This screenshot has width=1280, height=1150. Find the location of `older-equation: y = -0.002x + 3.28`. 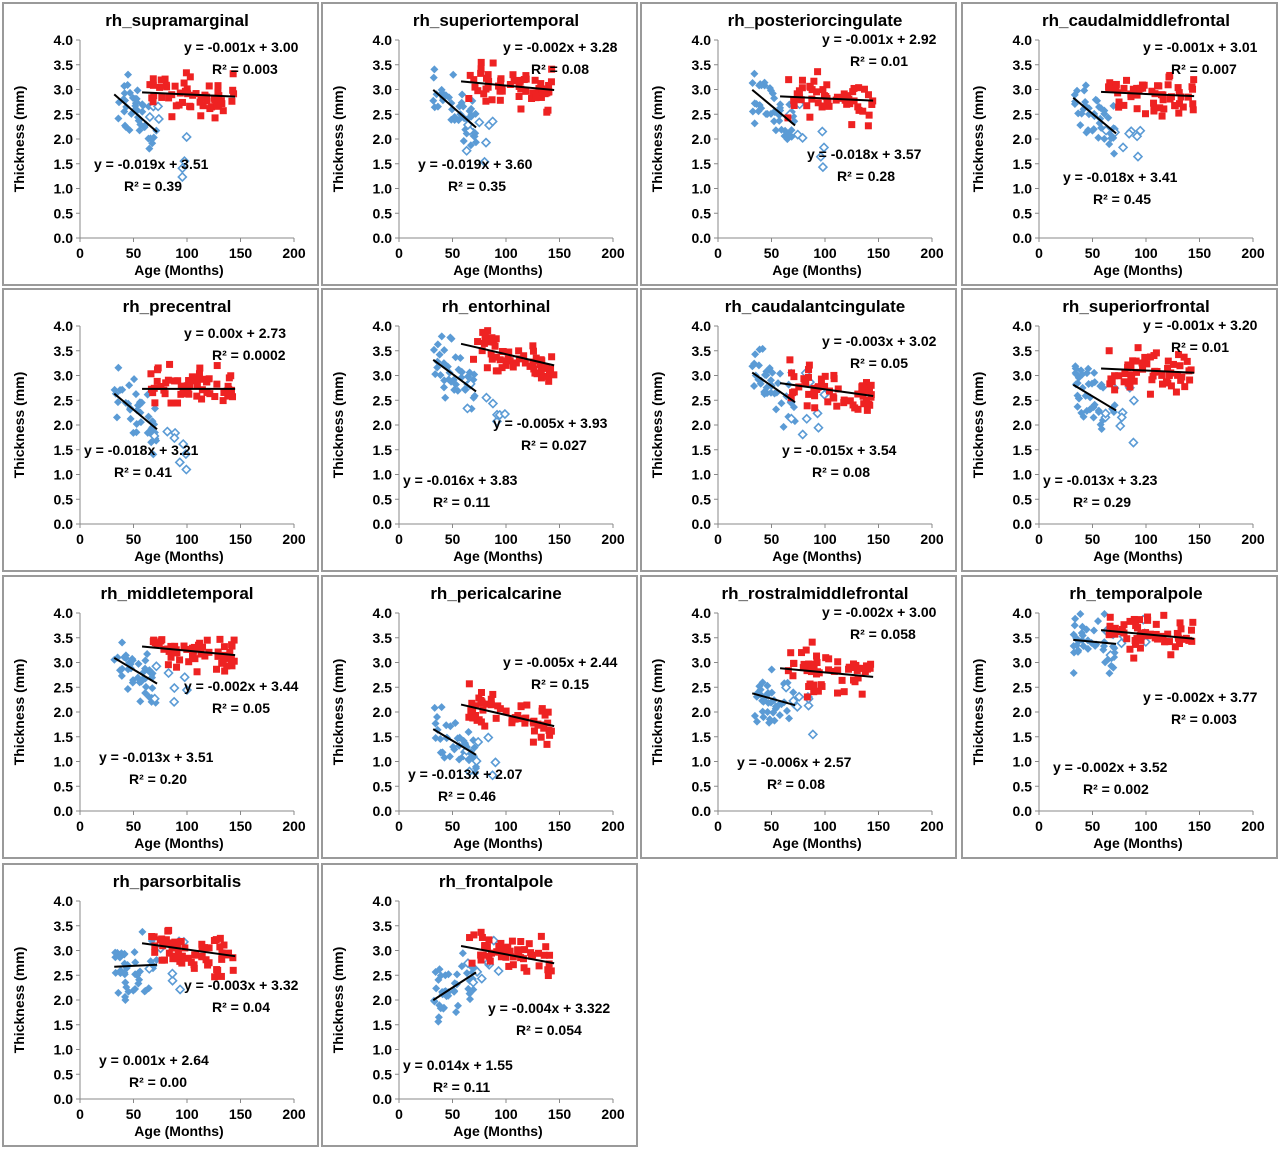

older-equation: y = -0.002x + 3.28 is located at coordinates (560, 47).